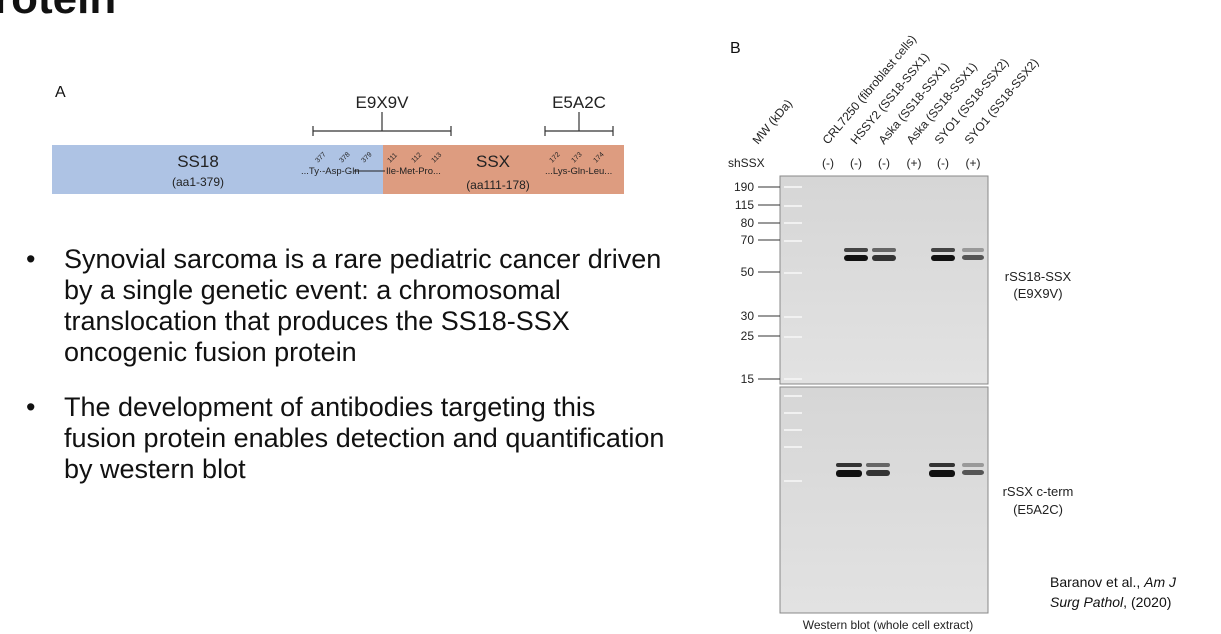 This screenshot has height=634, width=1221. I want to click on band-top-lane6-lower, so click(973, 257).